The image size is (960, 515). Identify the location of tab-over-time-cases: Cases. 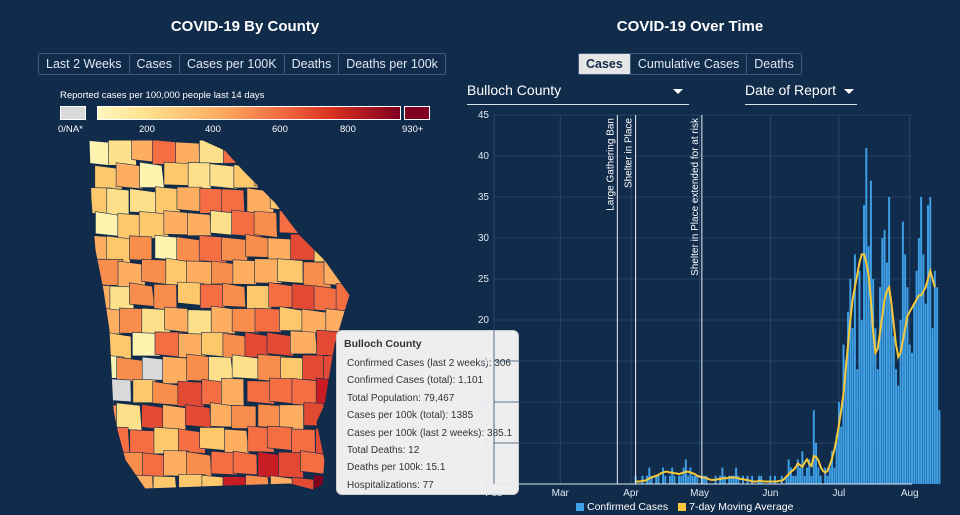
(605, 64).